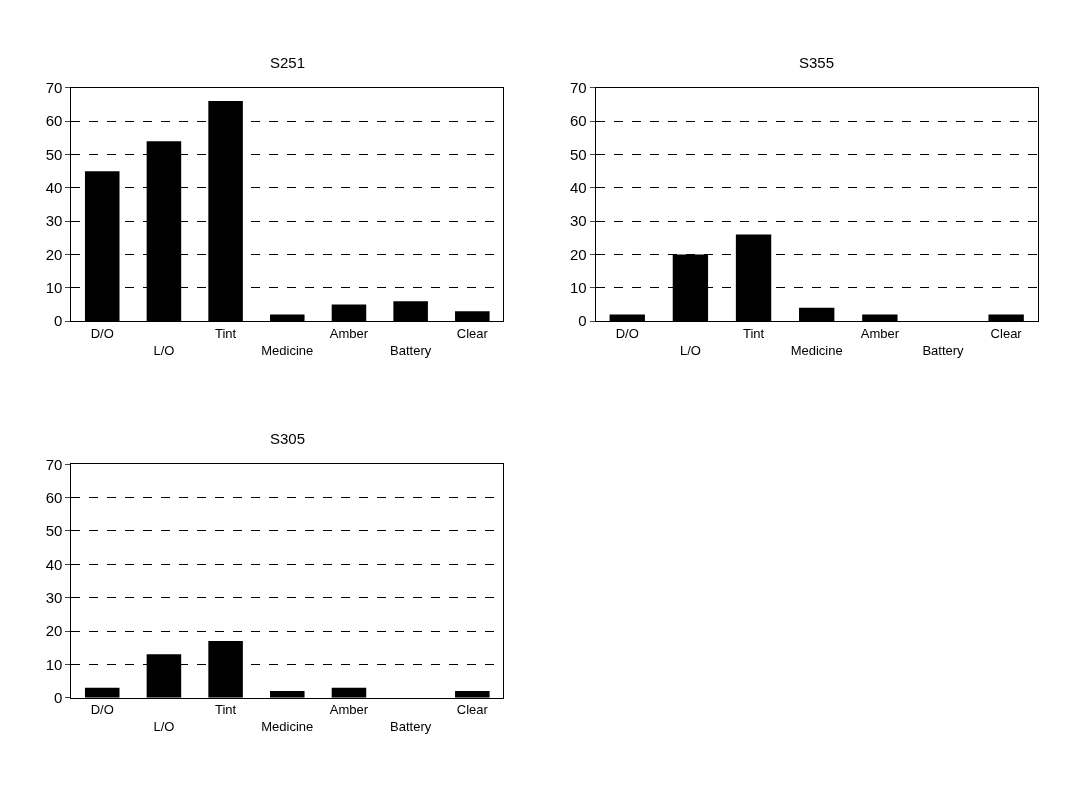  What do you see at coordinates (817, 62) in the screenshot?
I see `chart-title: S355` at bounding box center [817, 62].